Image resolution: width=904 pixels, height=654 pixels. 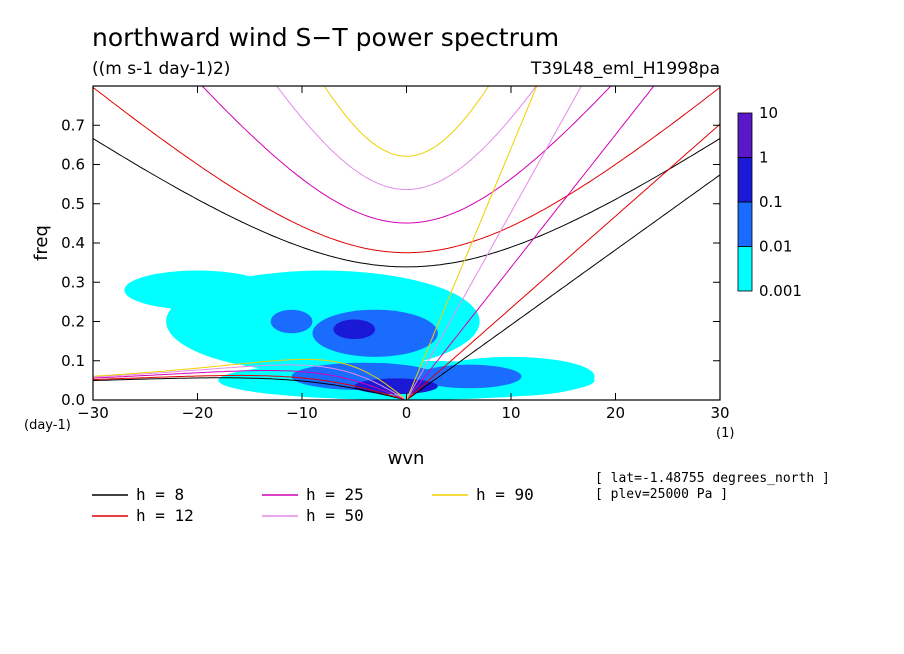 What do you see at coordinates (73, 125) in the screenshot?
I see `y-tick-label: 0.7` at bounding box center [73, 125].